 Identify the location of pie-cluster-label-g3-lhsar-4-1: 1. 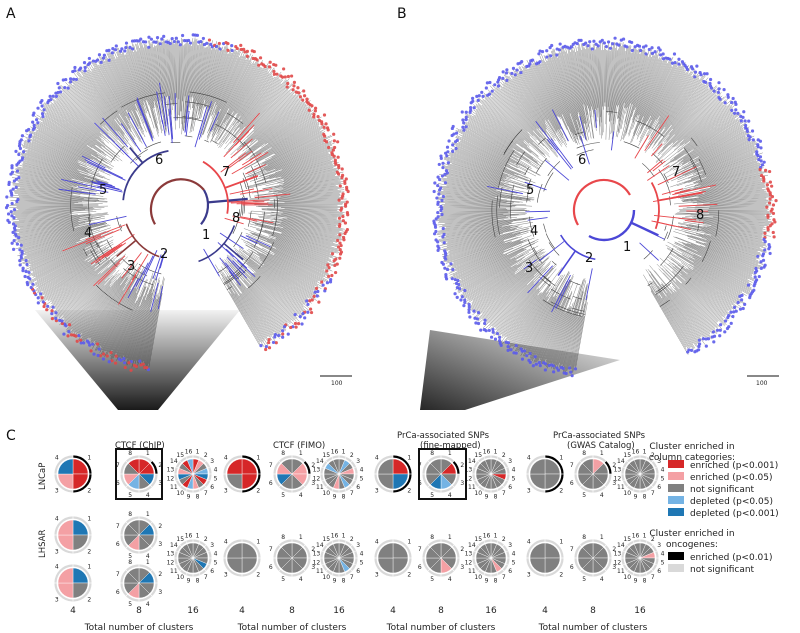
(409, 542).